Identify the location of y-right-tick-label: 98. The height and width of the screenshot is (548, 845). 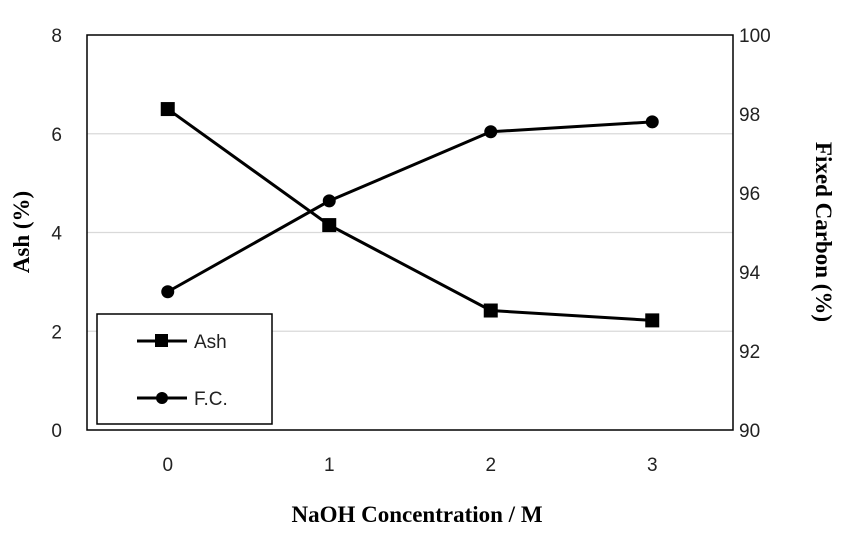
(749, 115).